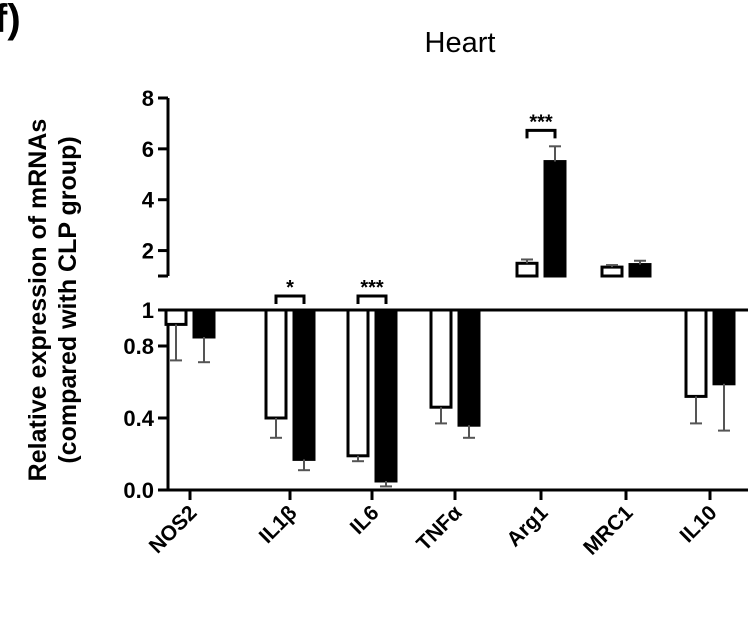 The width and height of the screenshot is (754, 632). I want to click on bar-Arg1-open, so click(527, 269).